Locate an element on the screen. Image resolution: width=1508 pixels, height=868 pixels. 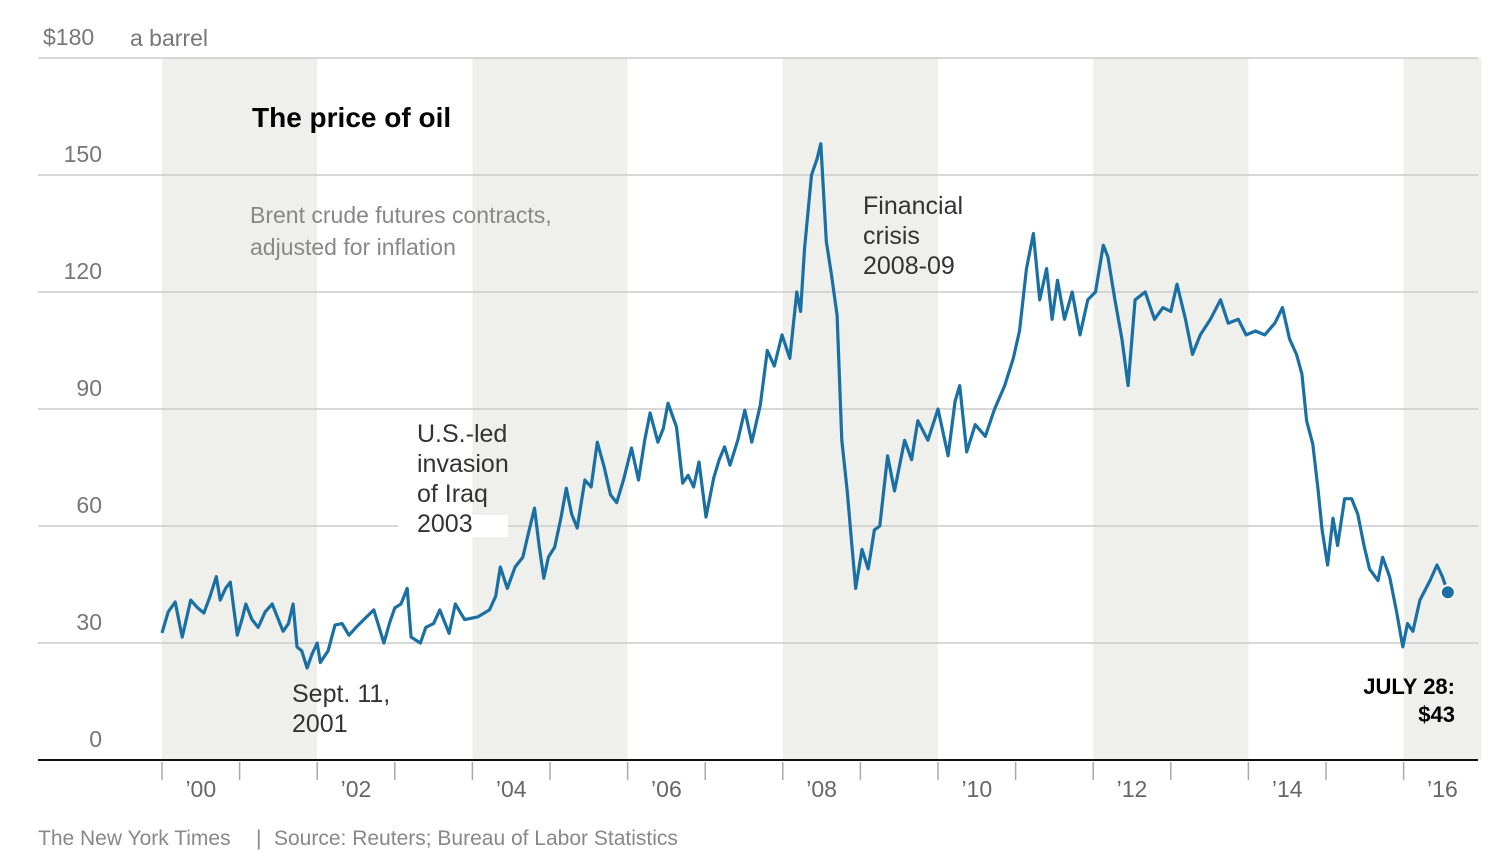
annotation-iraq: U.S.-led invasion of Iraq 2003 is located at coordinates (463, 479).